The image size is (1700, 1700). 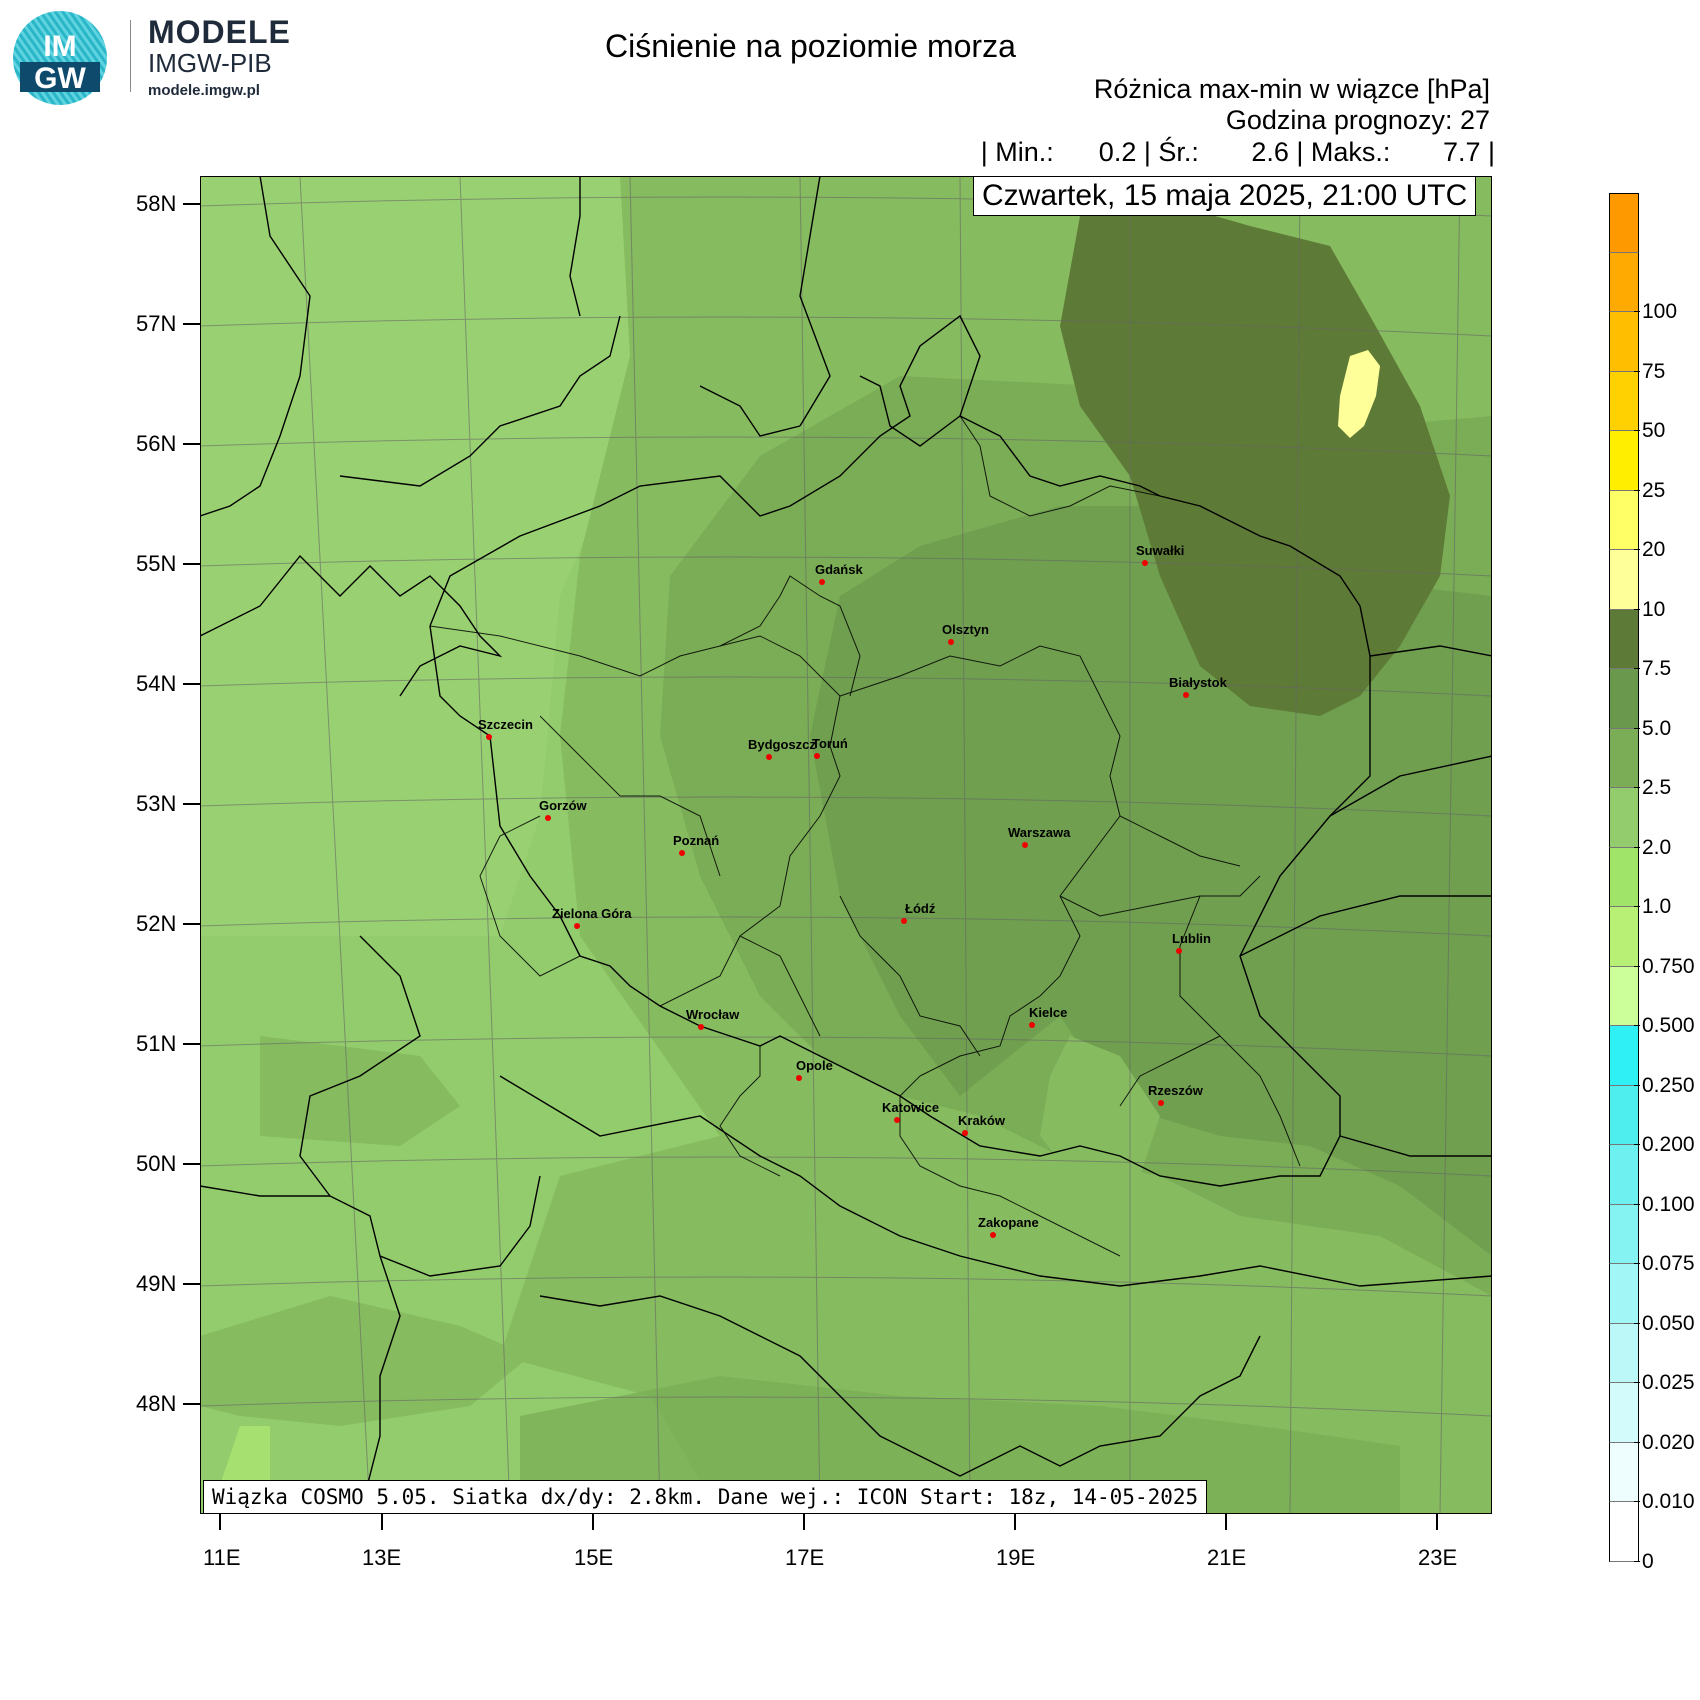 What do you see at coordinates (965, 629) in the screenshot?
I see `city-label: Olsztyn` at bounding box center [965, 629].